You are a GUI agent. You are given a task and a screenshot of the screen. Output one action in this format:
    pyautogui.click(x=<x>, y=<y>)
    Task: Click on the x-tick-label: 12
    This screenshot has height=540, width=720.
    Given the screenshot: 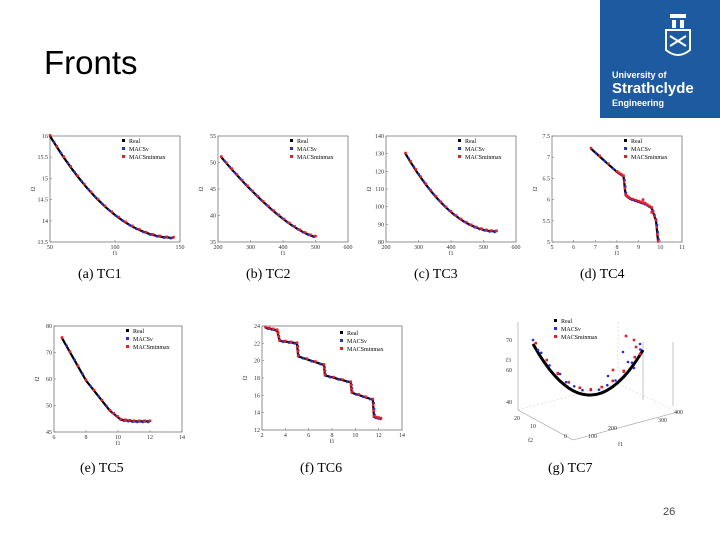 What is the action you would take?
    pyautogui.click(x=150, y=438)
    